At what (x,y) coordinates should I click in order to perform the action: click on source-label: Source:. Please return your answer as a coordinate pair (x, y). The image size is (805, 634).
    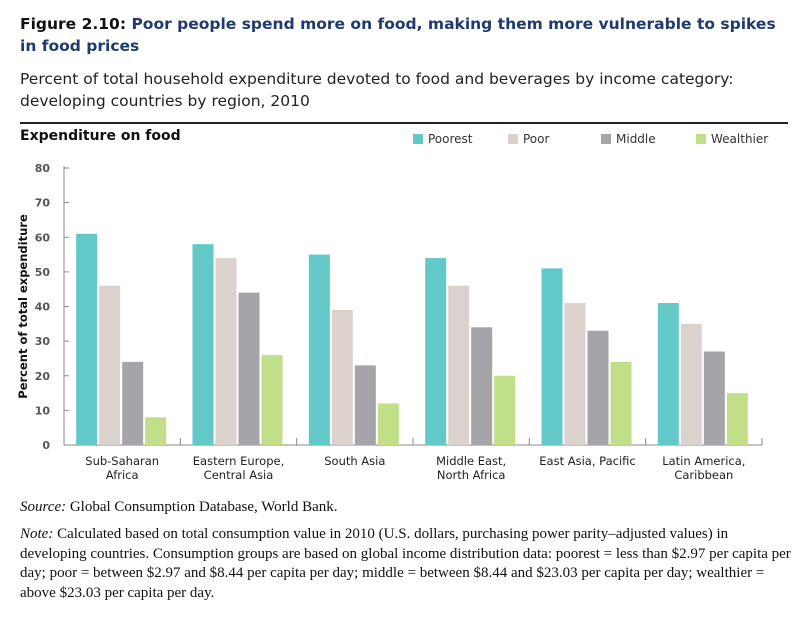
    Looking at the image, I should click on (43, 507).